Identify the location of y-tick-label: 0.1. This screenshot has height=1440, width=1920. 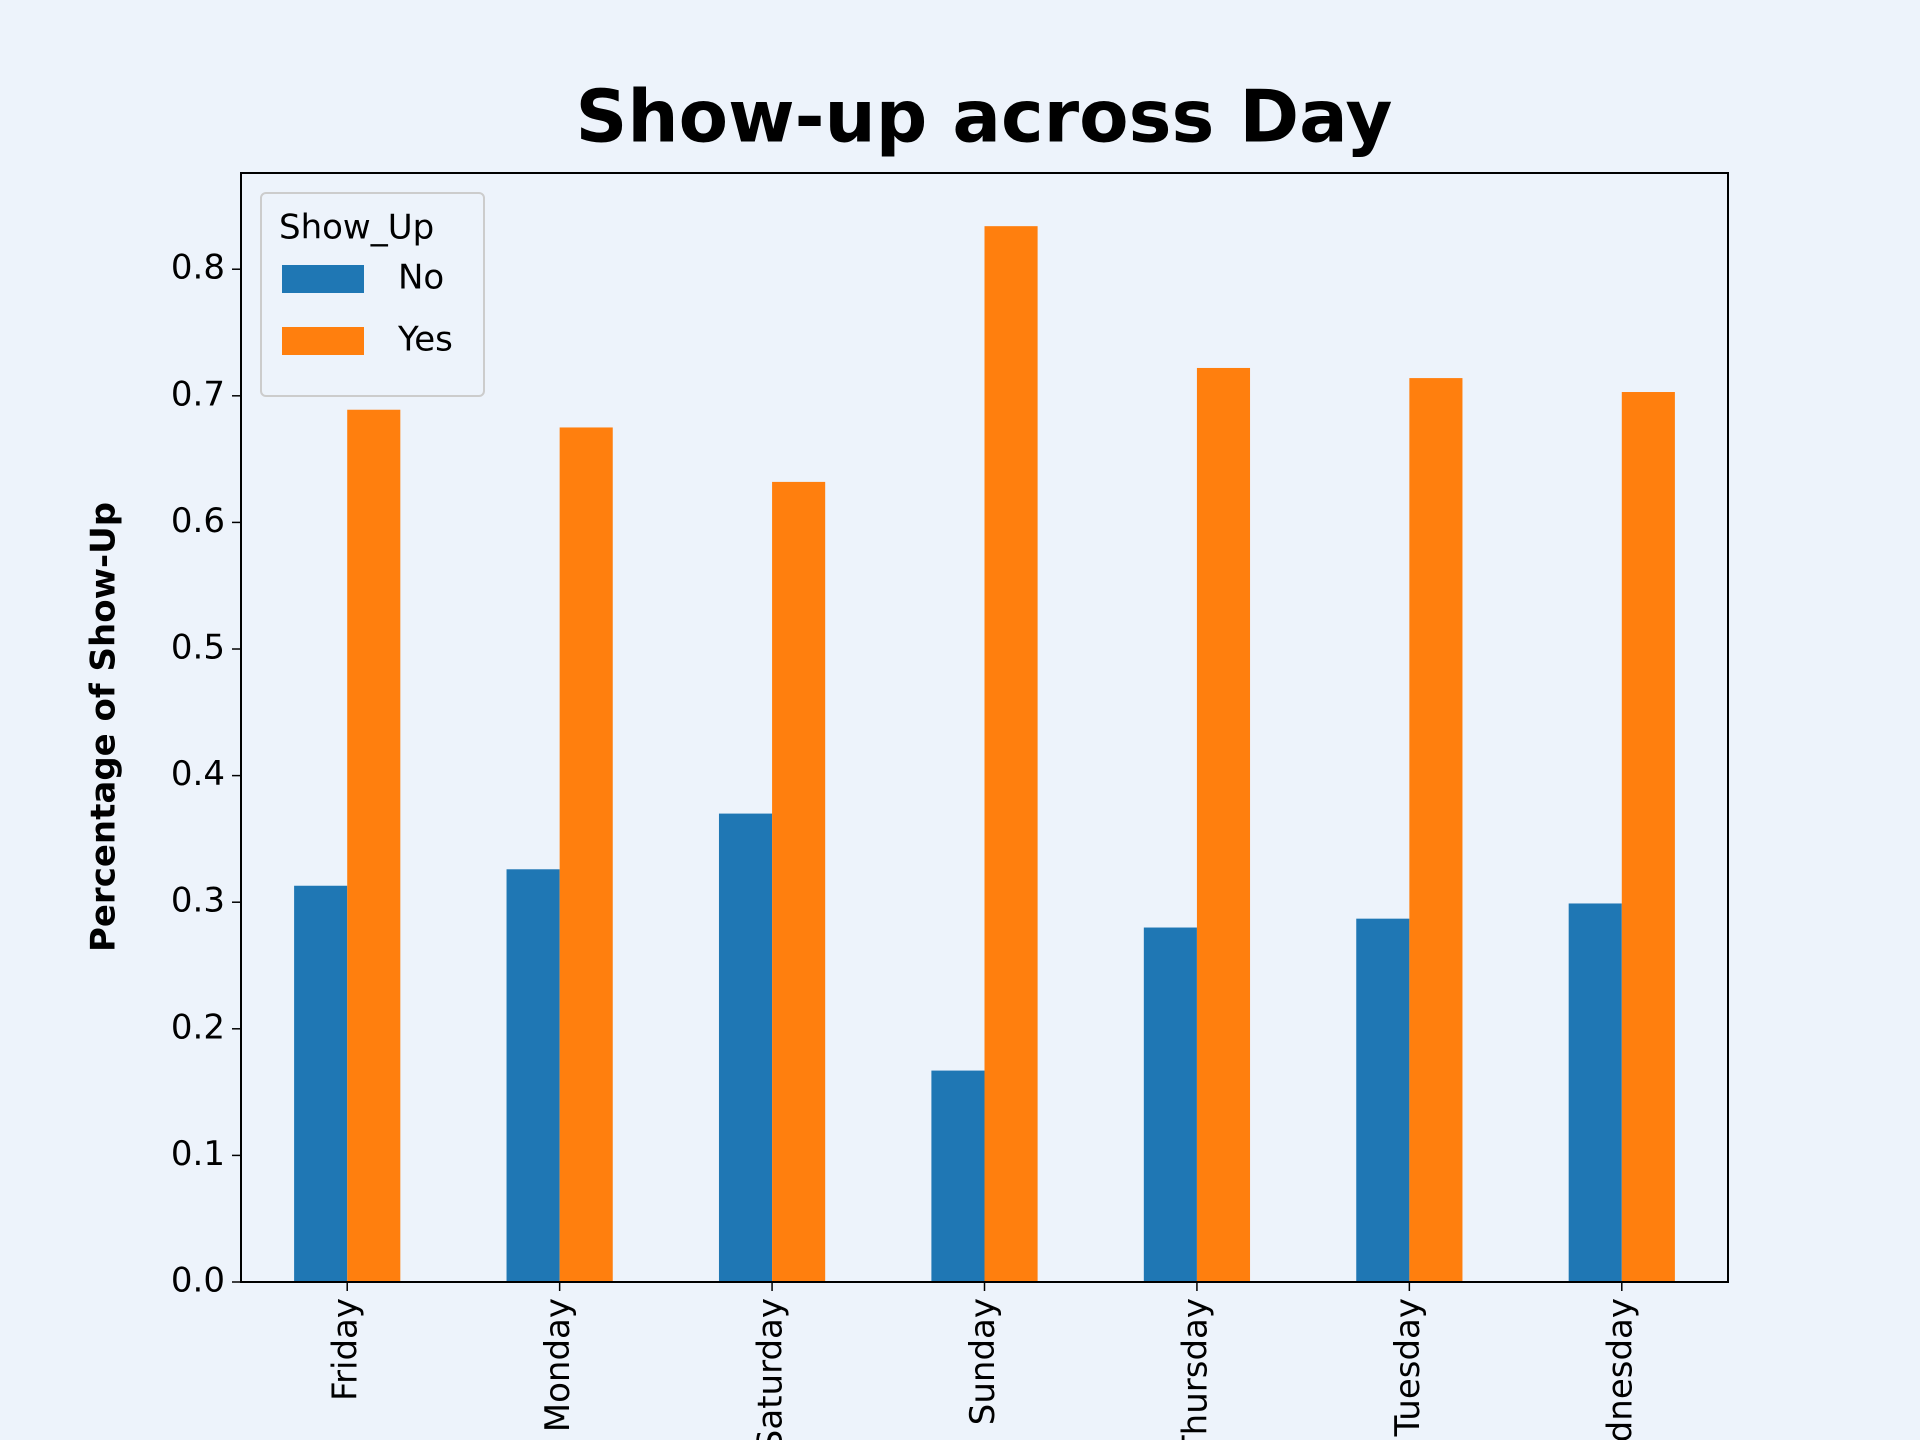
(198, 1154).